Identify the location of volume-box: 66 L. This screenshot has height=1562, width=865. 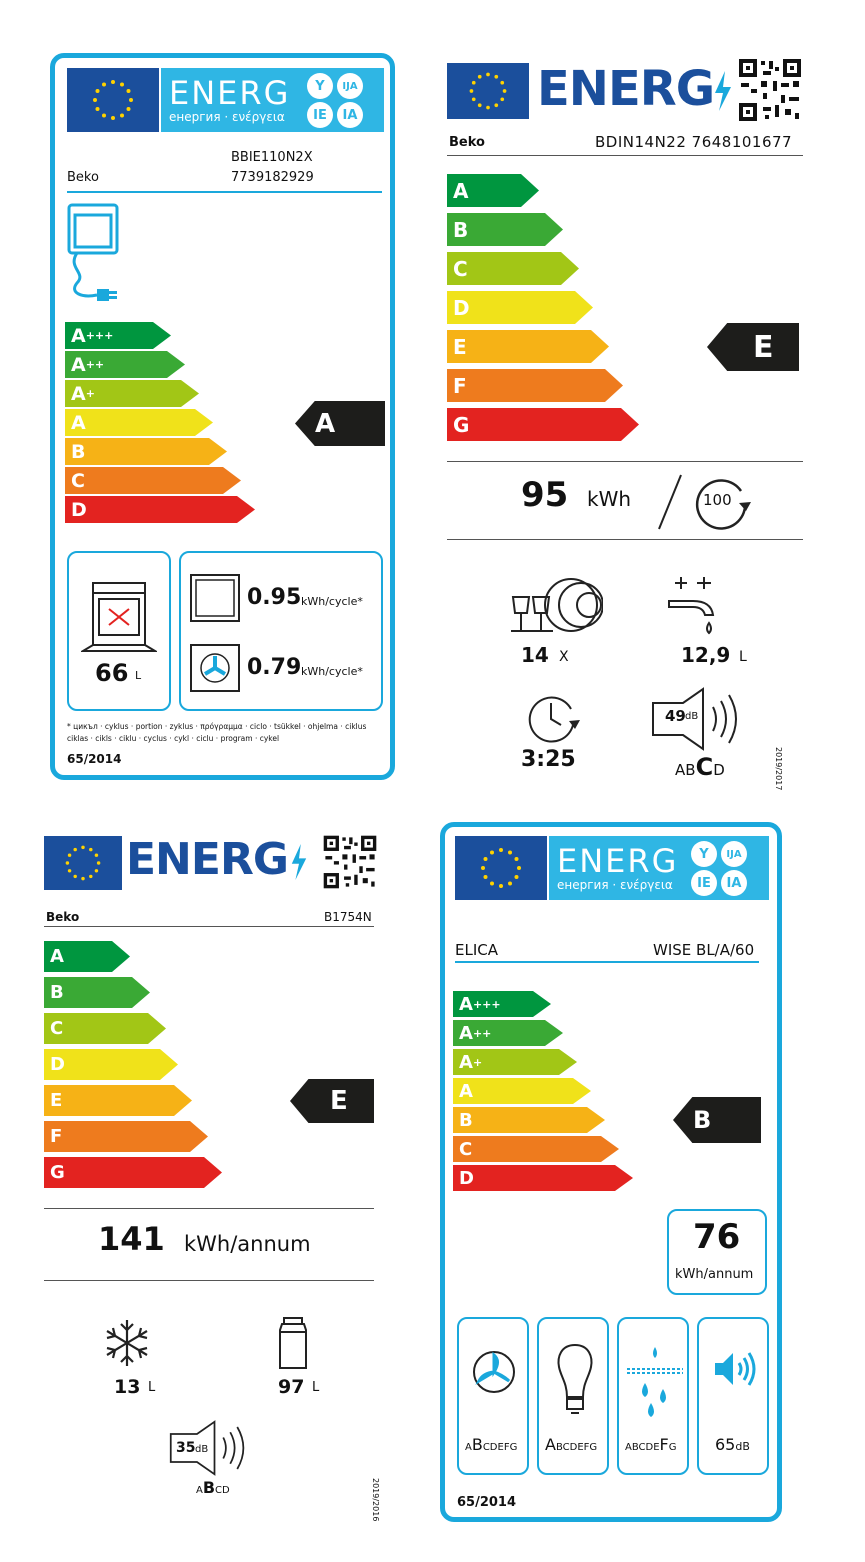
(119, 631).